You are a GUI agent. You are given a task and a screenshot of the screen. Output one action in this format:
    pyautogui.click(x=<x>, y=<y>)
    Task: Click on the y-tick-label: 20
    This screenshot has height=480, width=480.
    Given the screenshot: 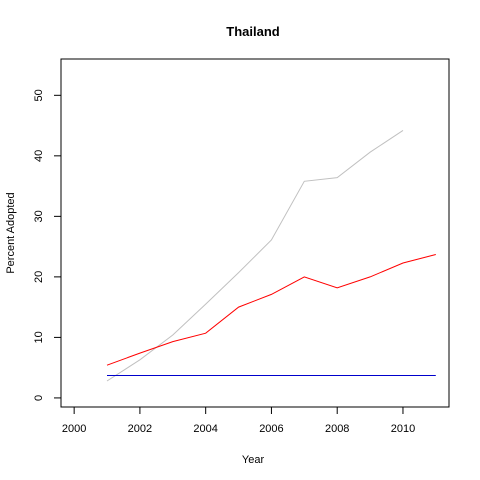 What is the action you would take?
    pyautogui.click(x=39, y=277)
    